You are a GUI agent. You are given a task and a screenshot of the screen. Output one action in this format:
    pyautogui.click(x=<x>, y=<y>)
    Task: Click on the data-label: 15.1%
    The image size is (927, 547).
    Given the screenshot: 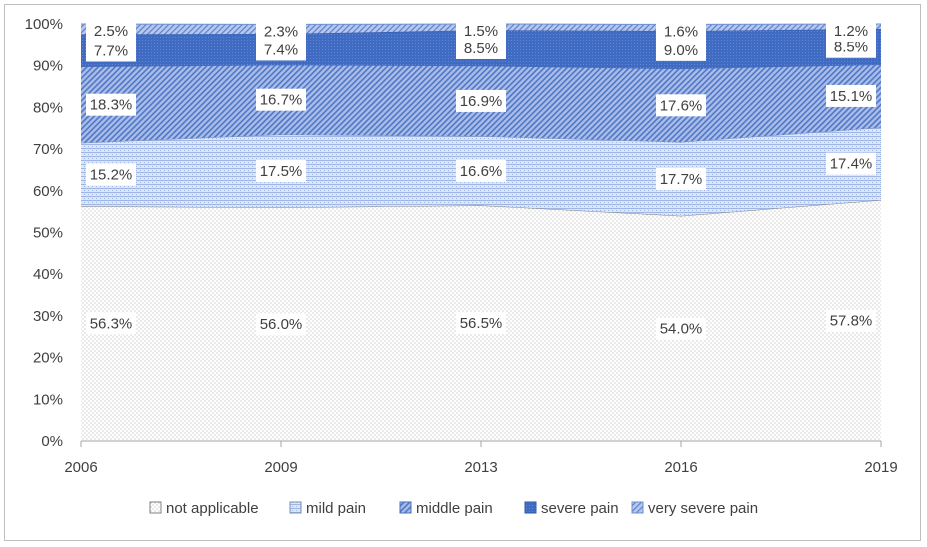 What is the action you would take?
    pyautogui.click(x=851, y=96)
    